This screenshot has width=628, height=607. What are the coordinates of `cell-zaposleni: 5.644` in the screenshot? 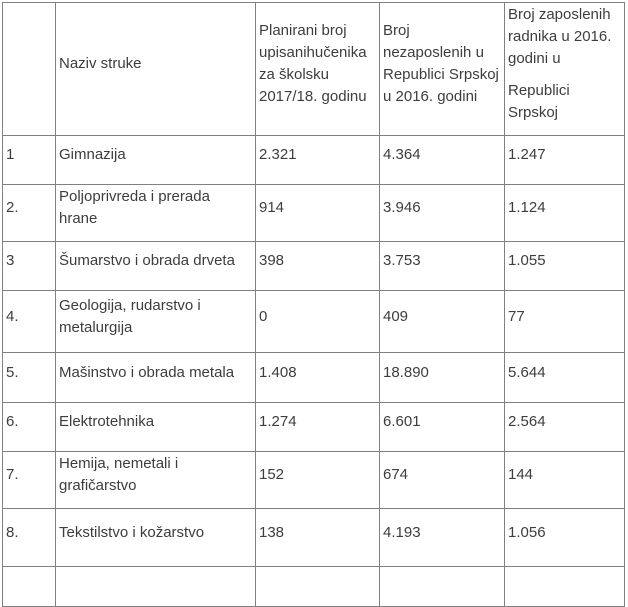 It's located at (564, 377).